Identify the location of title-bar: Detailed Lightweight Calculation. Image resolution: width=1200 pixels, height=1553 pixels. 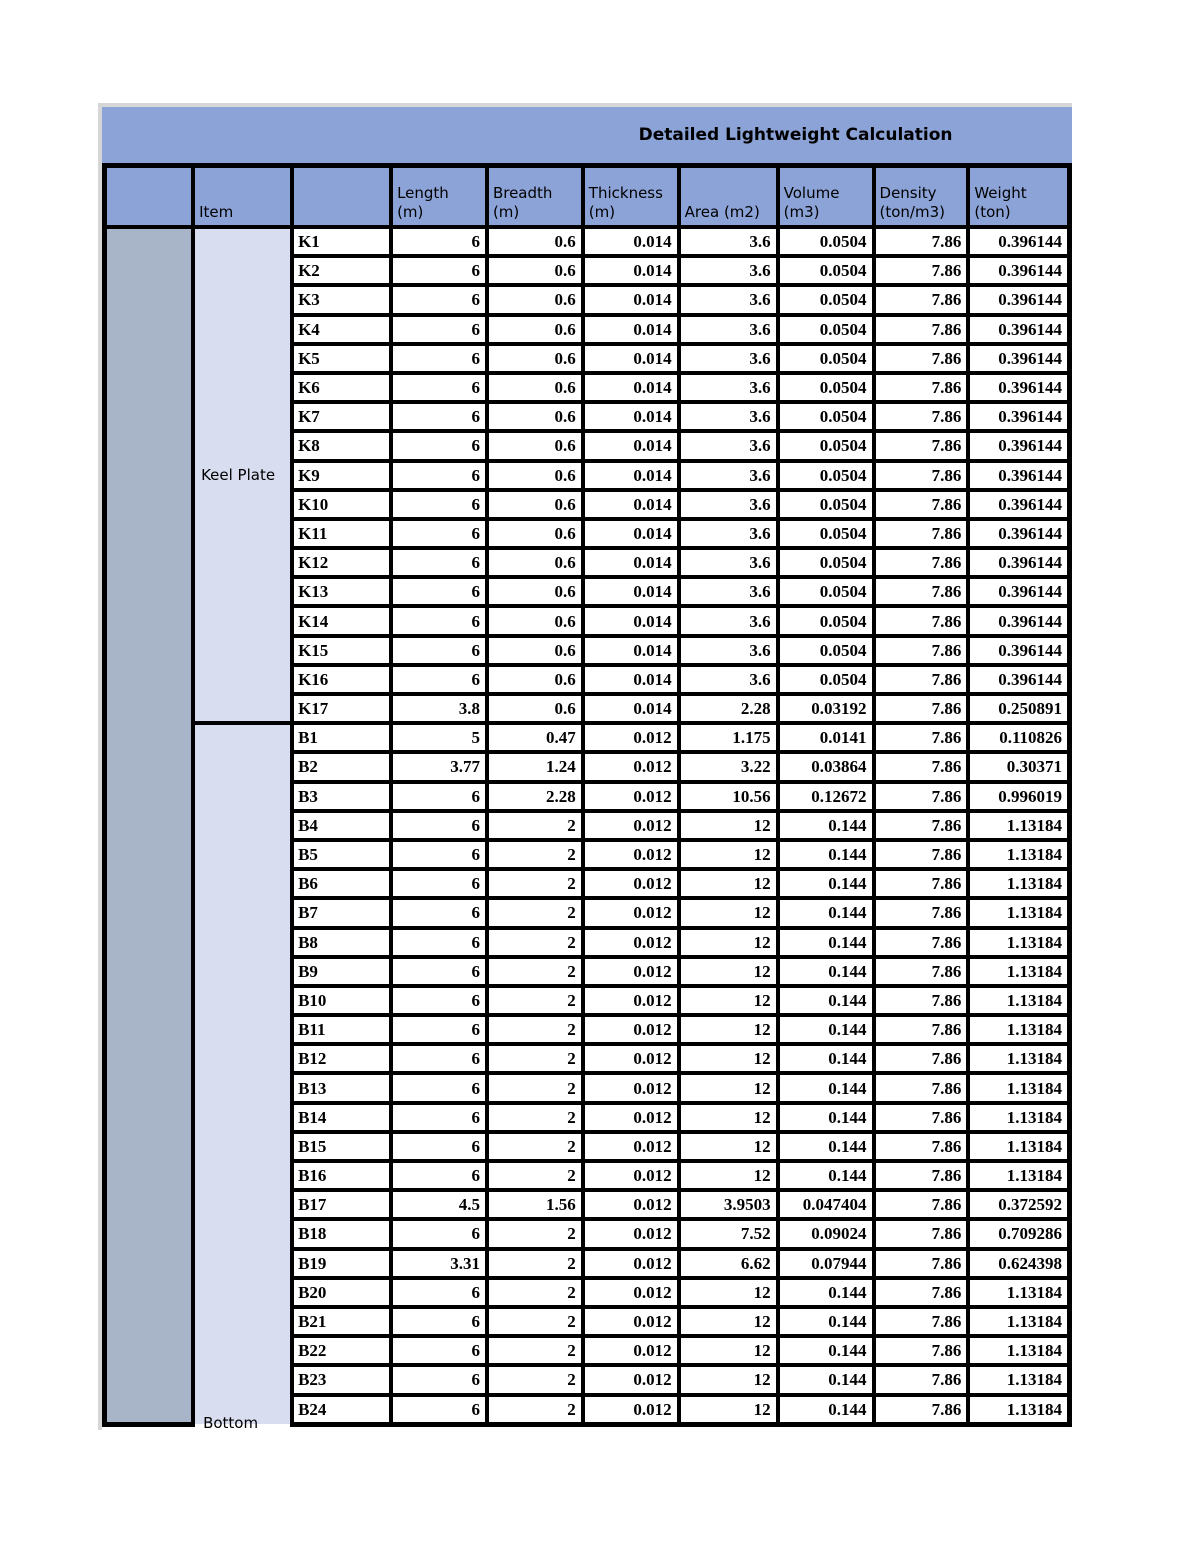
(587, 135).